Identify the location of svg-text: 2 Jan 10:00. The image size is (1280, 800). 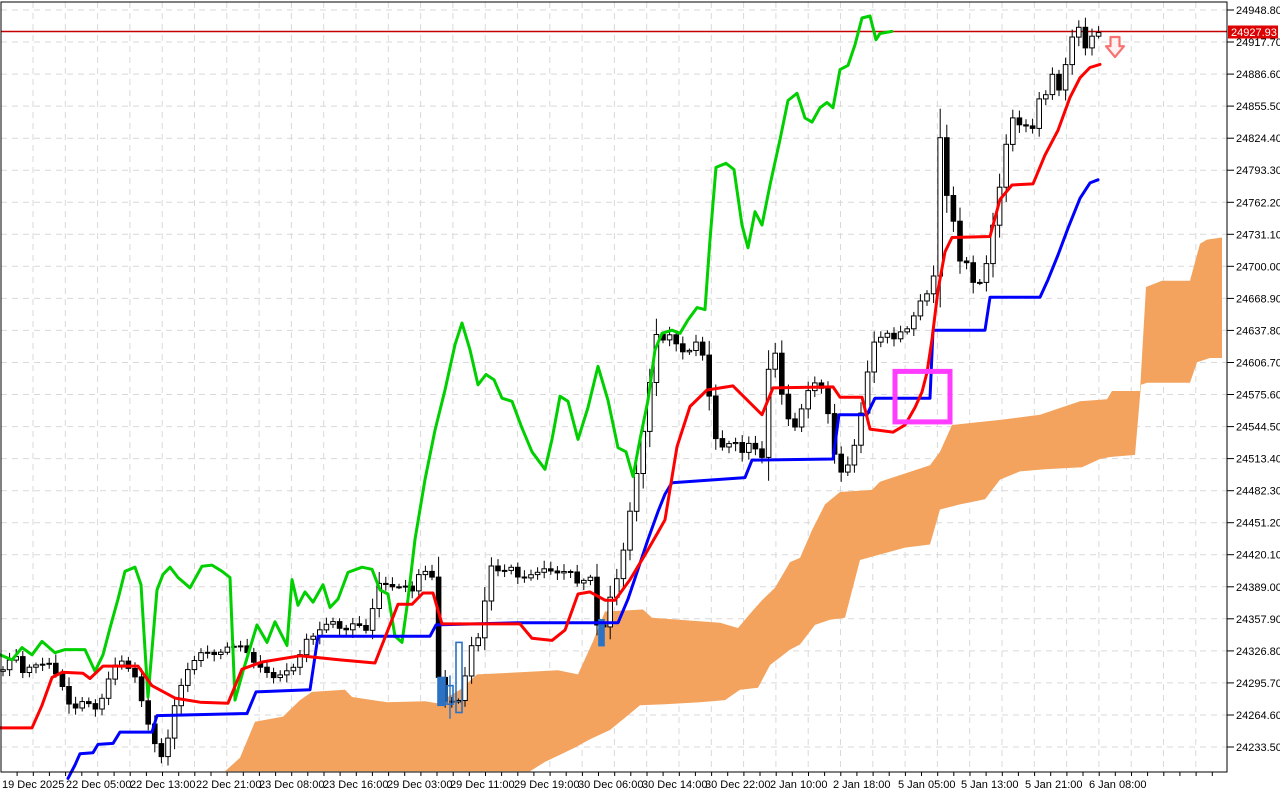
(799, 785).